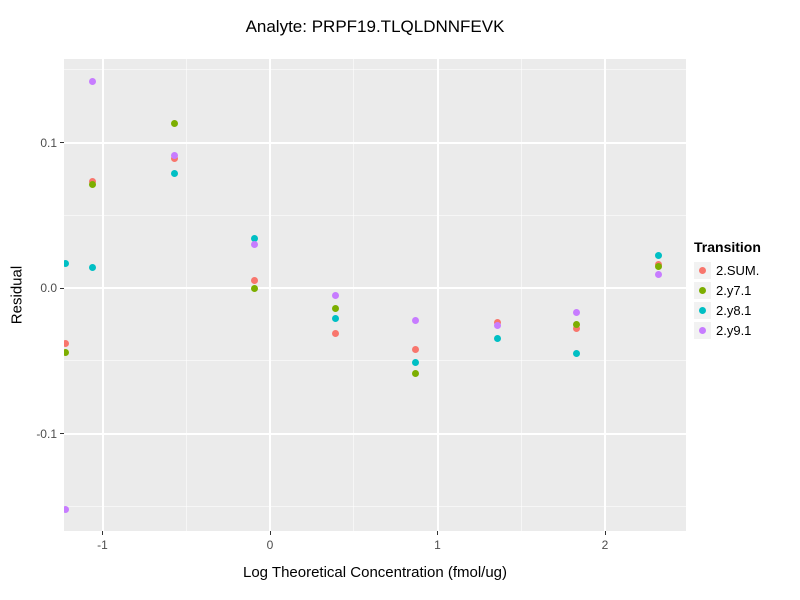  What do you see at coordinates (605, 545) in the screenshot?
I see `x-tick-label: 2` at bounding box center [605, 545].